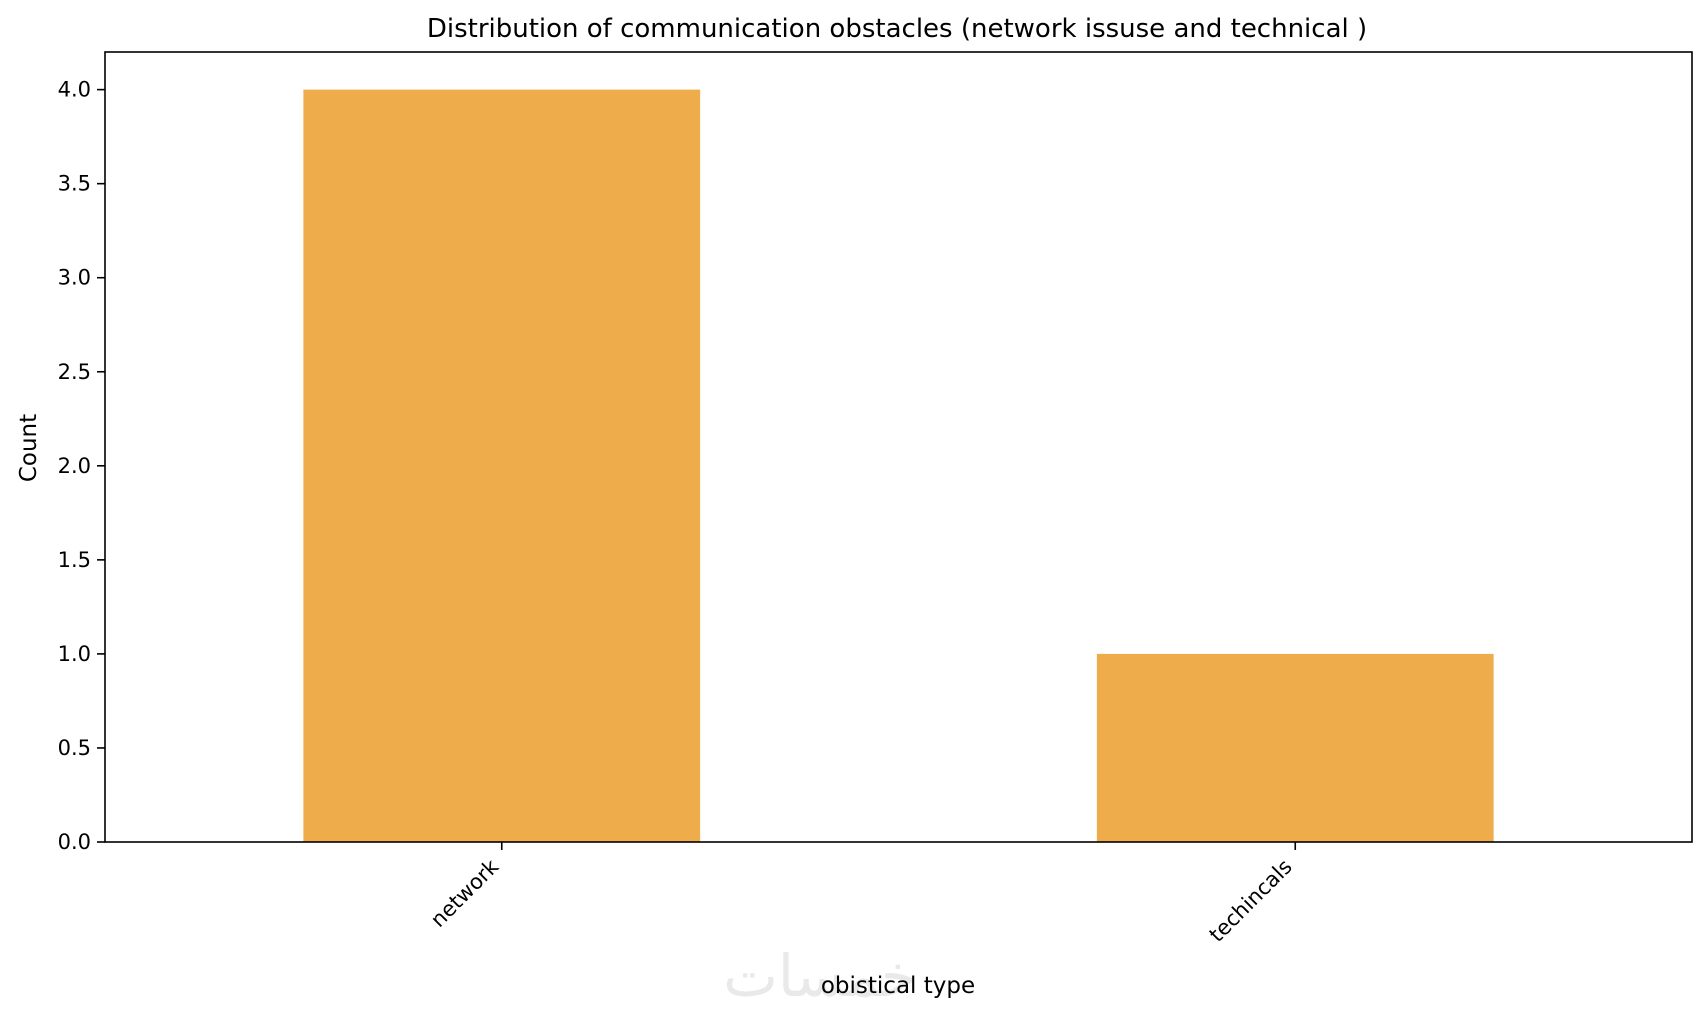 This screenshot has width=1703, height=1016. What do you see at coordinates (74, 560) in the screenshot?
I see `y-tick-label: 1.5` at bounding box center [74, 560].